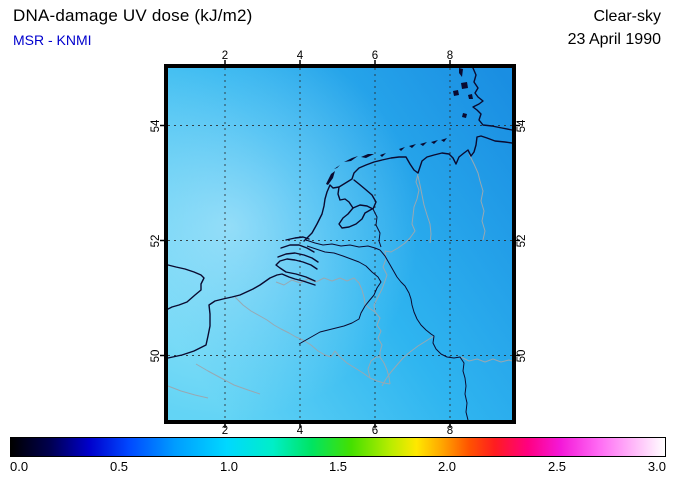  What do you see at coordinates (377, 228) in the screenshot?
I see `river-ijssel` at bounding box center [377, 228].